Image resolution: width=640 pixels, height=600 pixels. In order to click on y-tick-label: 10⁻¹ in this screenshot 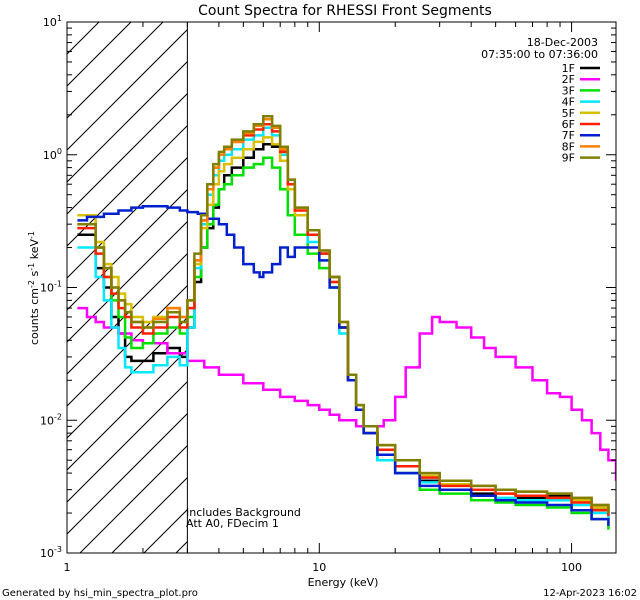, I will do `click(51, 287)`.